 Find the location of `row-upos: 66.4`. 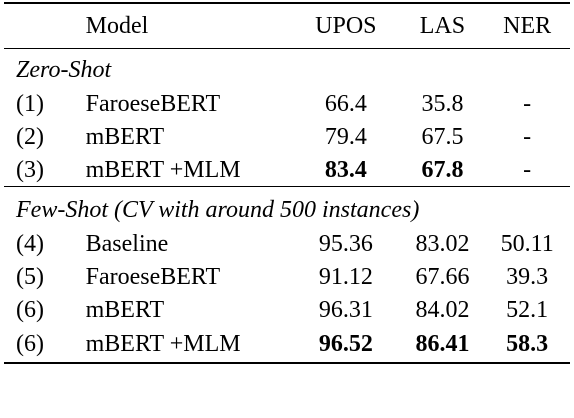

row-upos: 66.4 is located at coordinates (345, 103).